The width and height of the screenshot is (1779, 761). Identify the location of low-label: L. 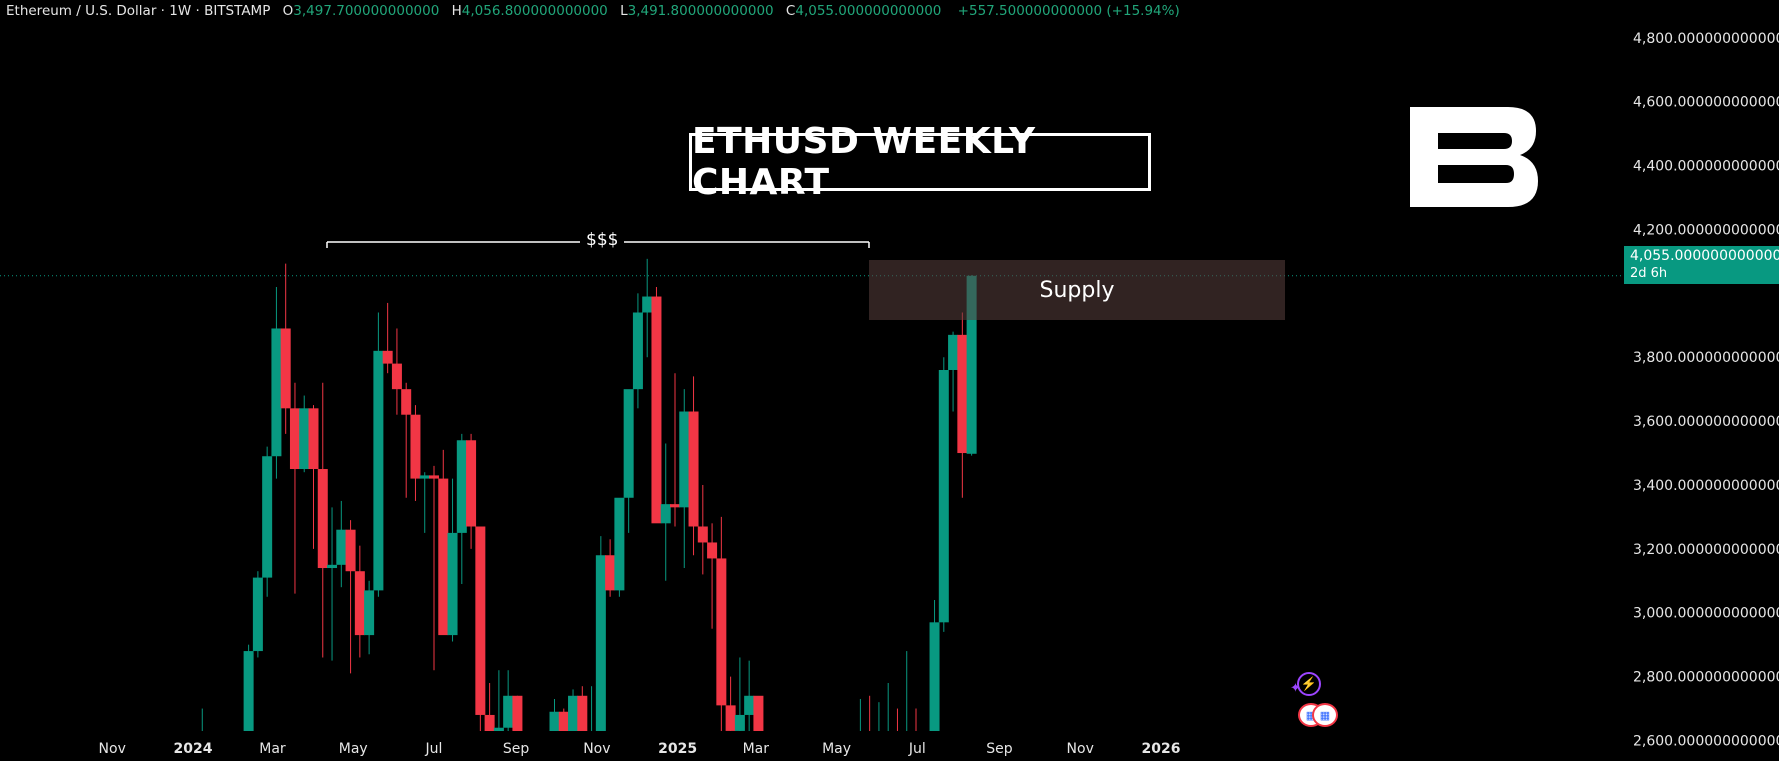
(624, 11).